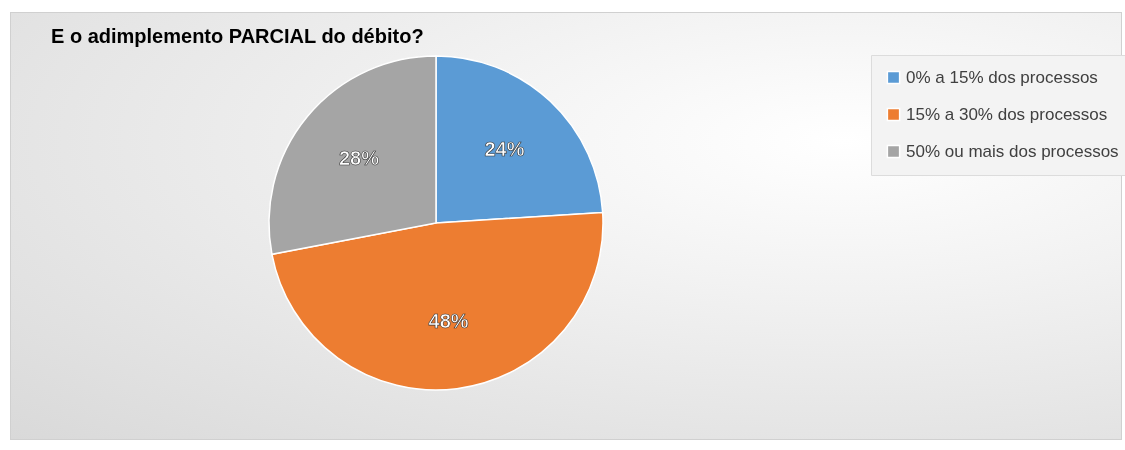 The image size is (1125, 450). Describe the element at coordinates (1012, 151) in the screenshot. I see `legend-label: 50% ou mais dos processos` at that location.